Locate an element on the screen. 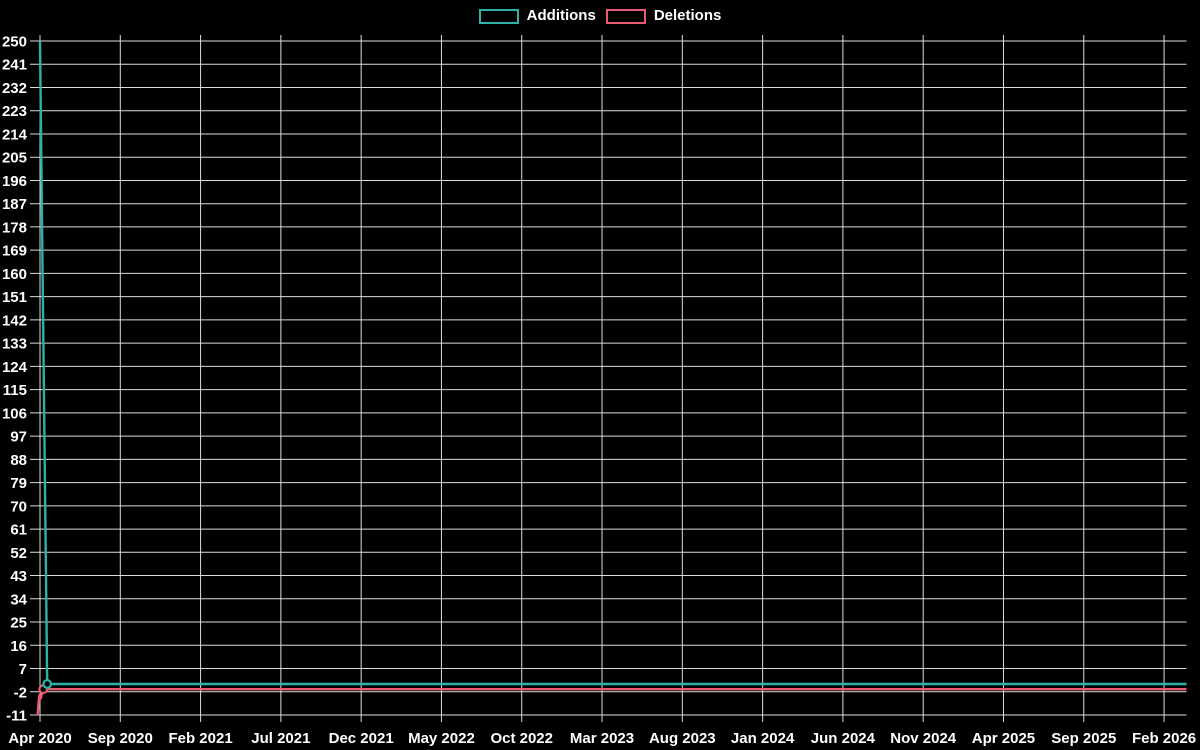  legend-item-deletions: Deletions is located at coordinates (663, 16).